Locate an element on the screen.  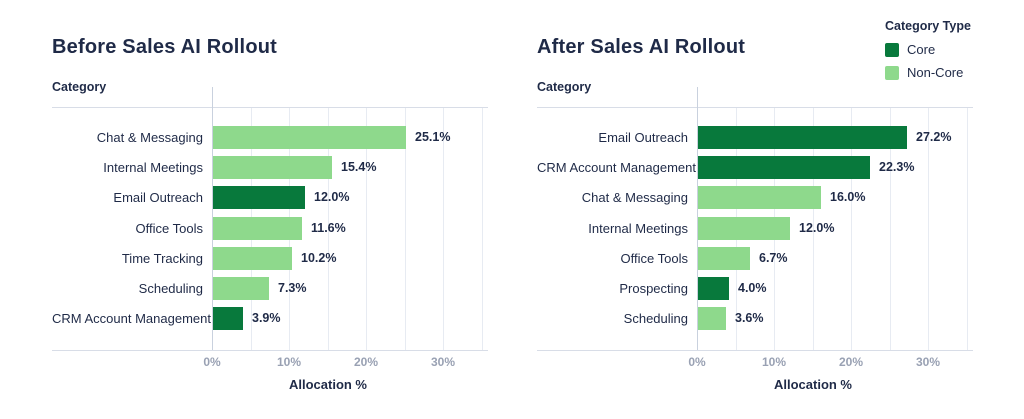
legend: Category Type Core Non-Core is located at coordinates (928, 53).